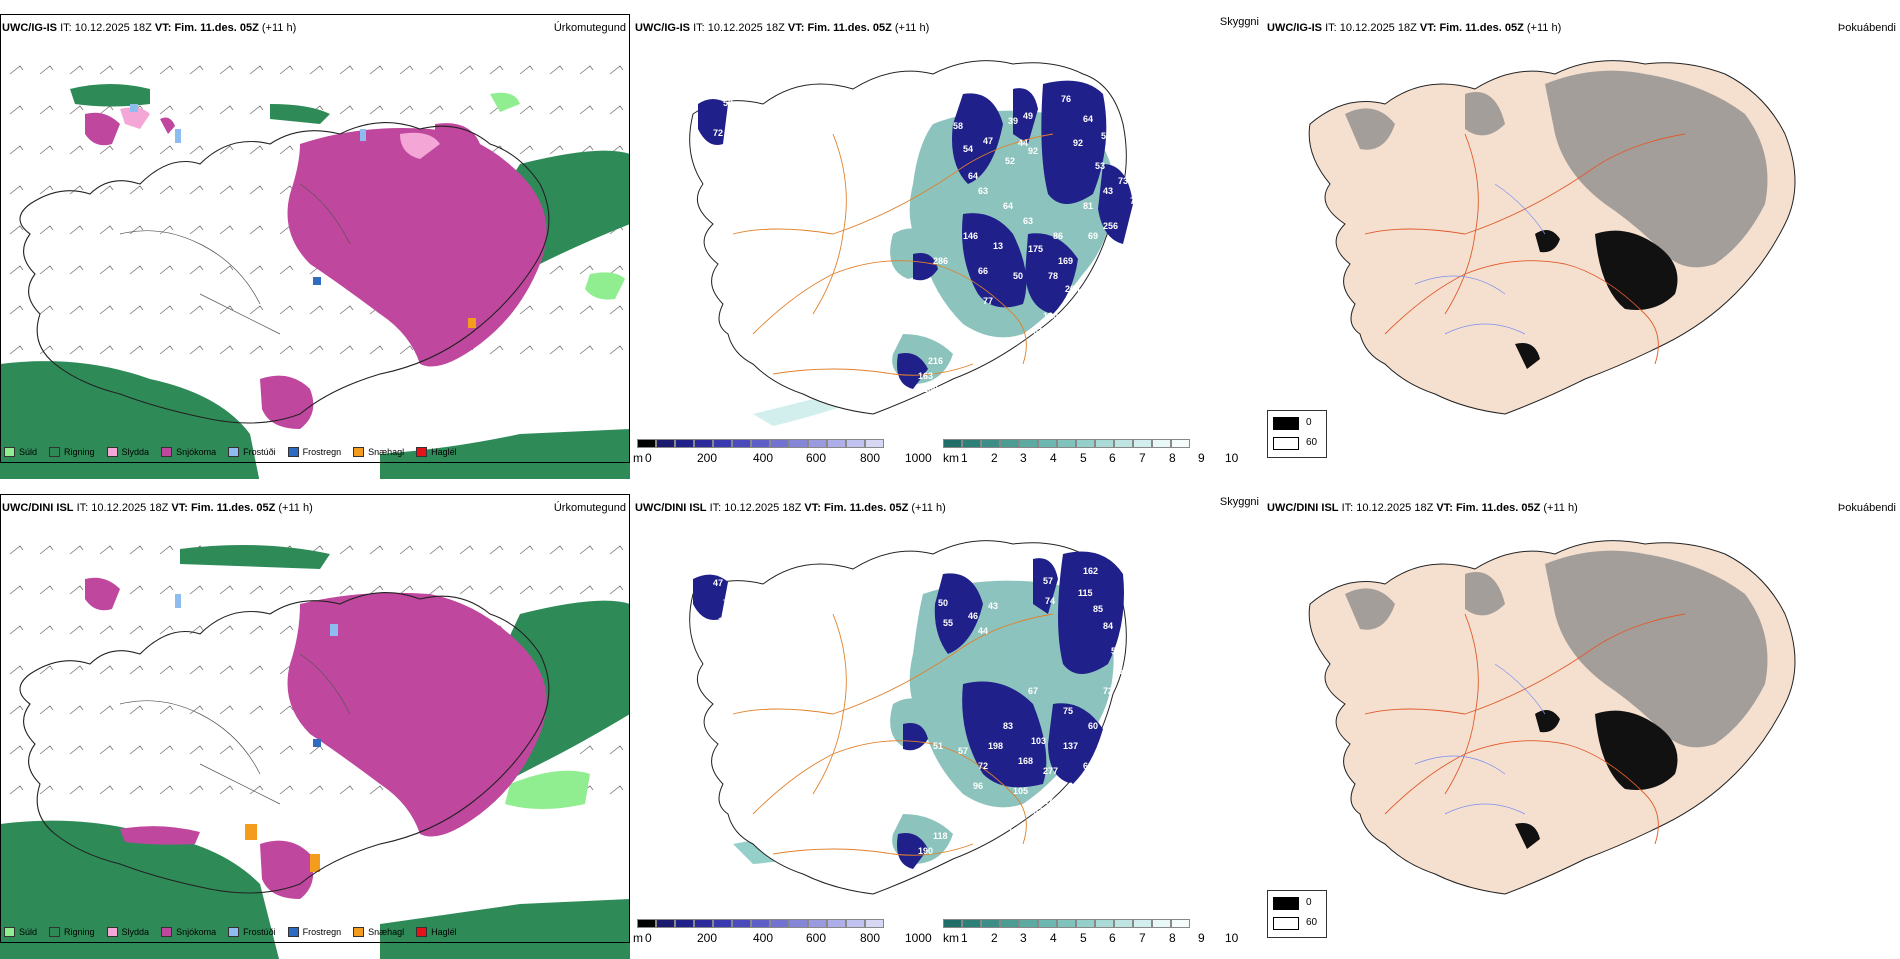  I want to click on visibility-value-label: 43, so click(1108, 191).